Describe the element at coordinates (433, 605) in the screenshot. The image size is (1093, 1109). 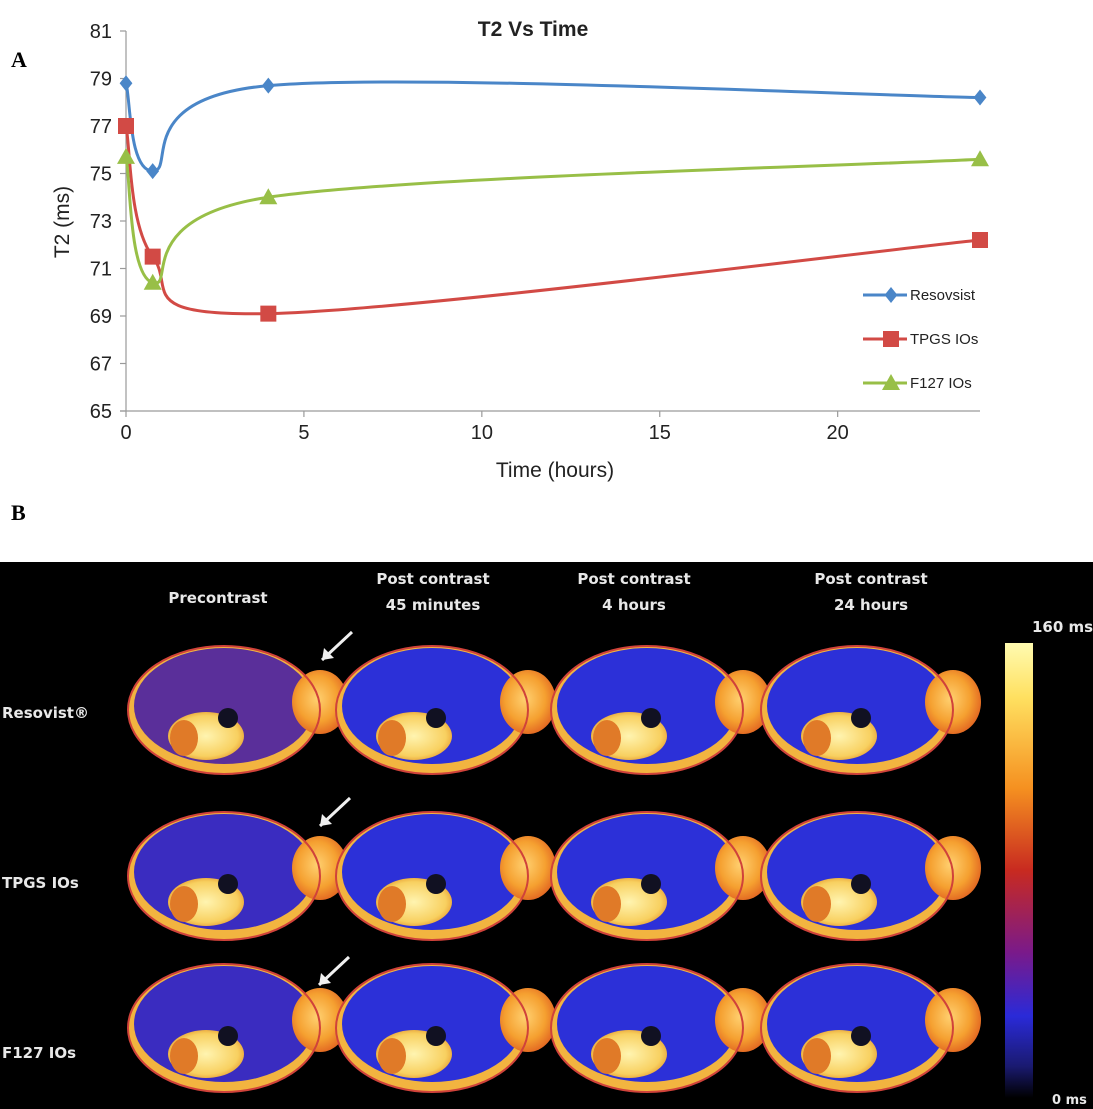
I see `mri-column-header: 45 minutes` at that location.